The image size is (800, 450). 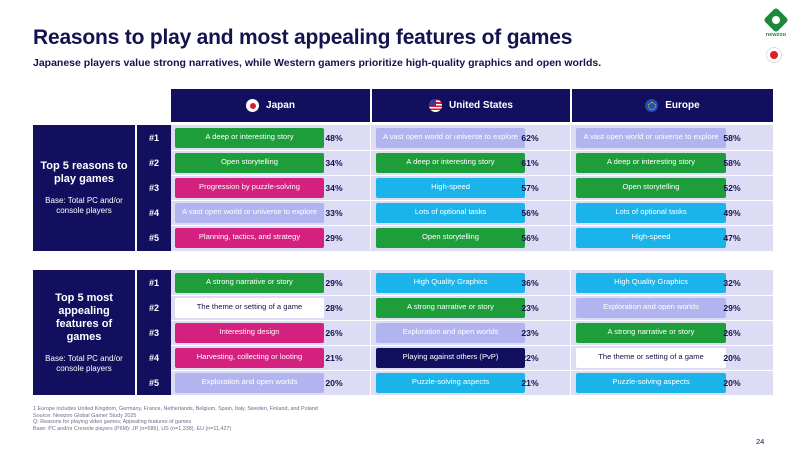 I want to click on percentage-value: 57%, so click(x=530, y=188).